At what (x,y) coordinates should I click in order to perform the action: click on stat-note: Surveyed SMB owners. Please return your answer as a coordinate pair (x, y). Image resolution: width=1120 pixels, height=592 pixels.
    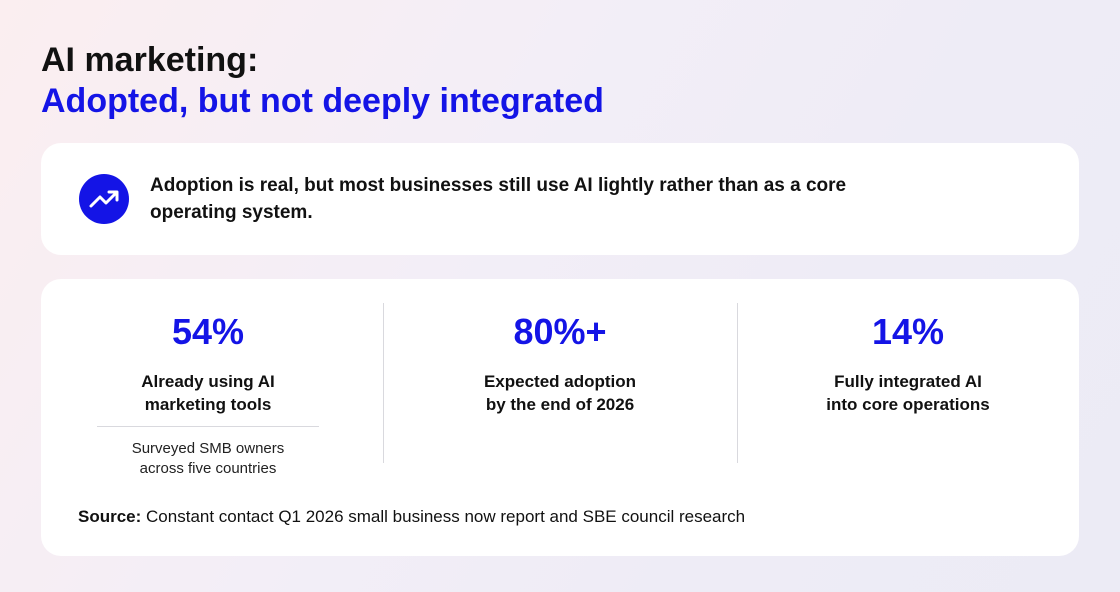
    Looking at the image, I should click on (208, 448).